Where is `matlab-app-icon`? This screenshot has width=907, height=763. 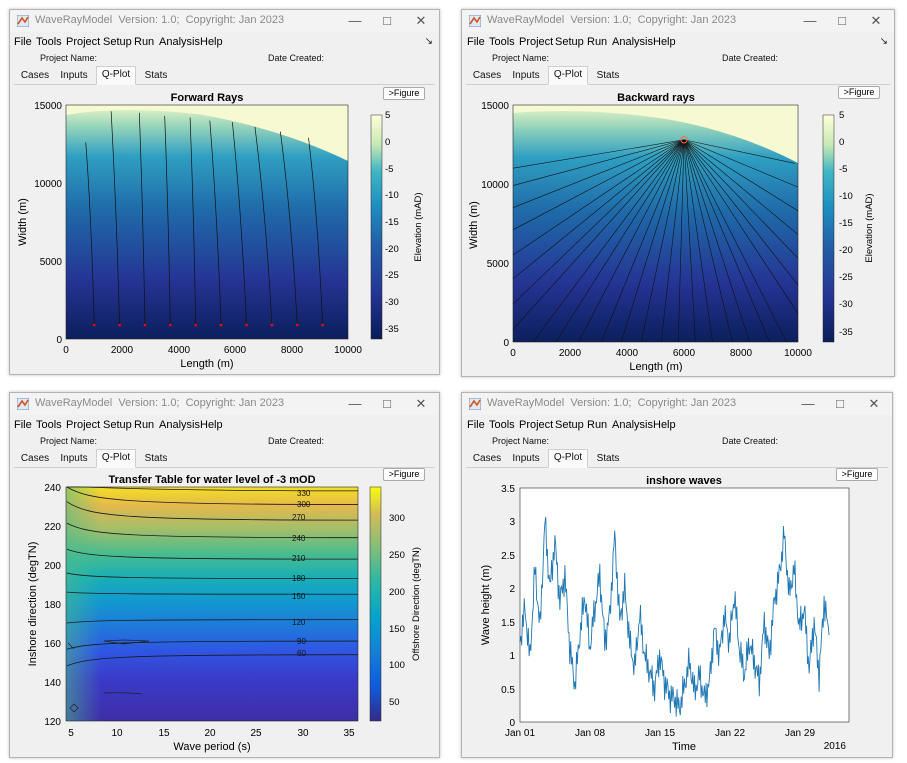 matlab-app-icon is located at coordinates (475, 404).